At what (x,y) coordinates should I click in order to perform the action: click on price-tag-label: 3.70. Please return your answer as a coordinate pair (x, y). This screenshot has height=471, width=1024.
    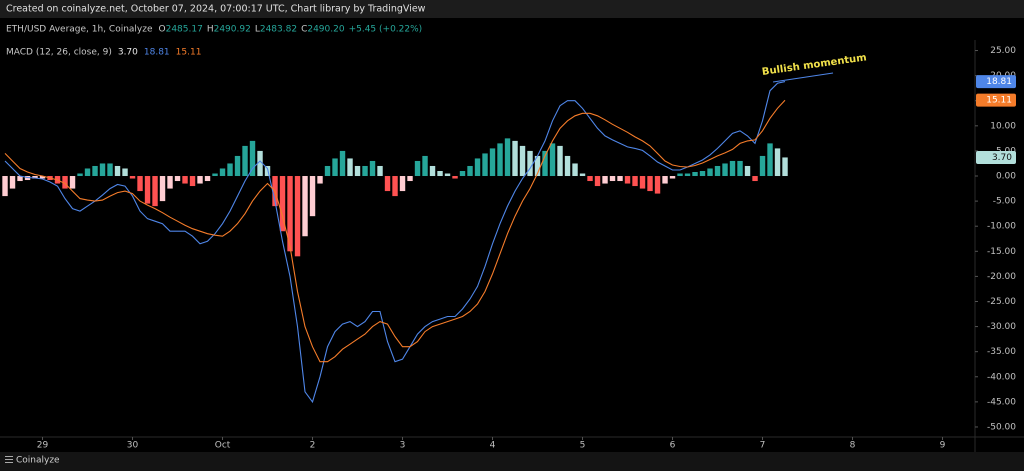
    Looking at the image, I should click on (1002, 158).